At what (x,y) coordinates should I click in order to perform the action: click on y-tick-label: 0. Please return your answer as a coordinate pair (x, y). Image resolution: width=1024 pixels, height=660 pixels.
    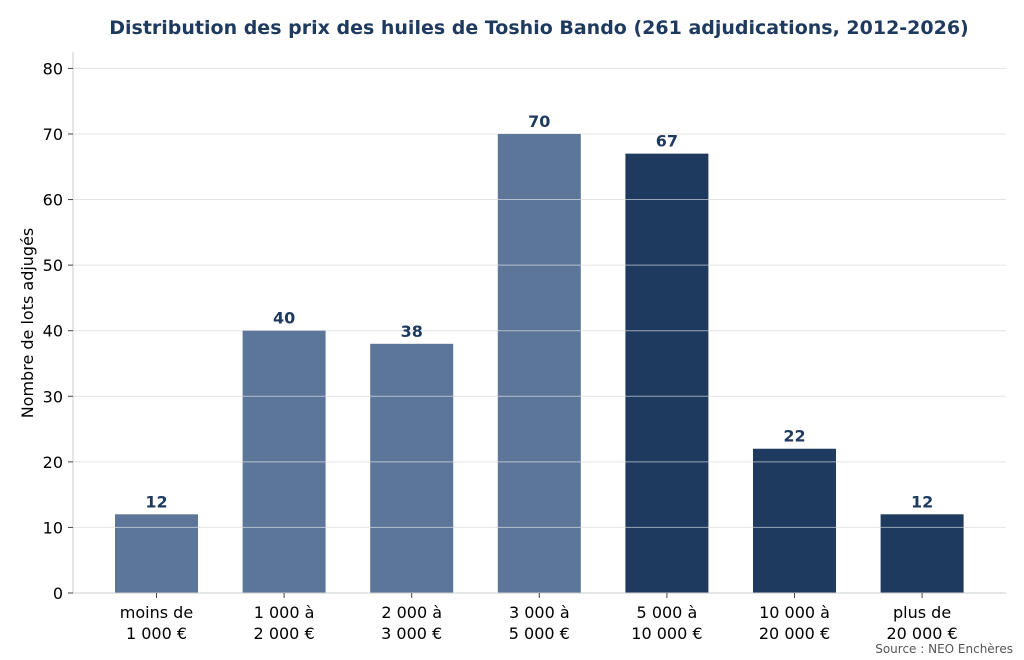
    Looking at the image, I should click on (58, 593).